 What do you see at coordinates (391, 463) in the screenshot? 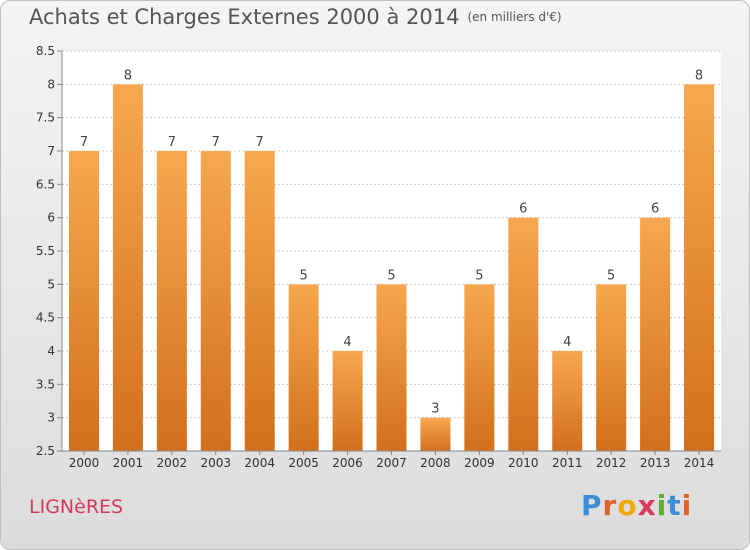
I see `x-tick-label-2007: 2007` at bounding box center [391, 463].